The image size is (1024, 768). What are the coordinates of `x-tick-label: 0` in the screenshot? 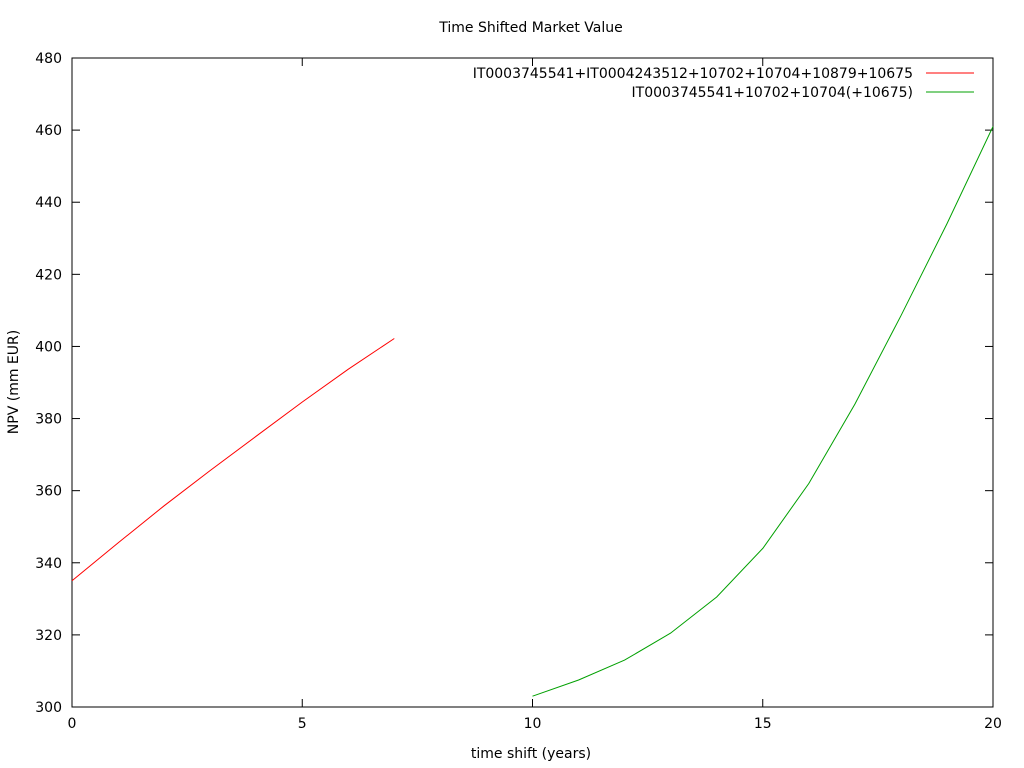 It's located at (72, 724).